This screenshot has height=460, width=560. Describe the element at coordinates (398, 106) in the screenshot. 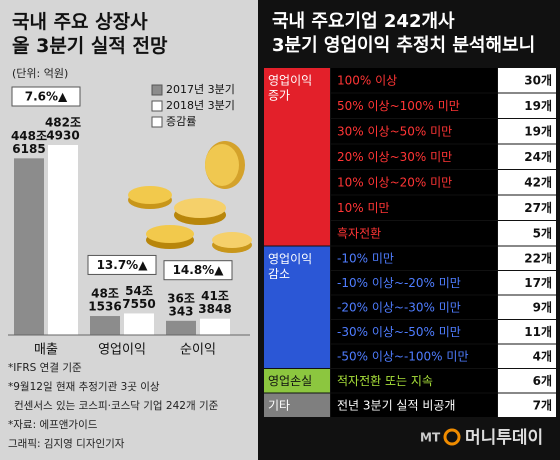

I see `row-label: 50% 이상~100% 미만` at that location.